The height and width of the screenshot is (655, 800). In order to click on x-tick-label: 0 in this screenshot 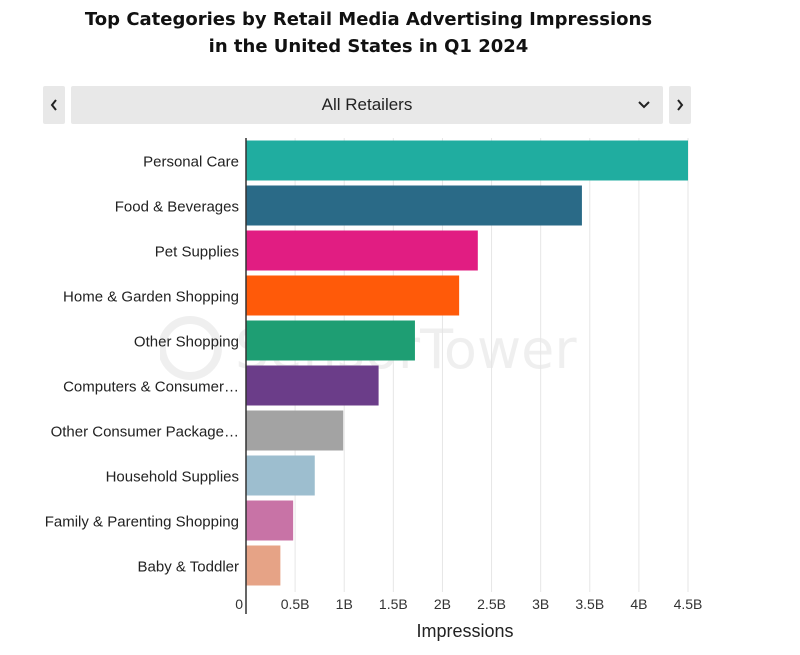, I will do `click(239, 604)`.